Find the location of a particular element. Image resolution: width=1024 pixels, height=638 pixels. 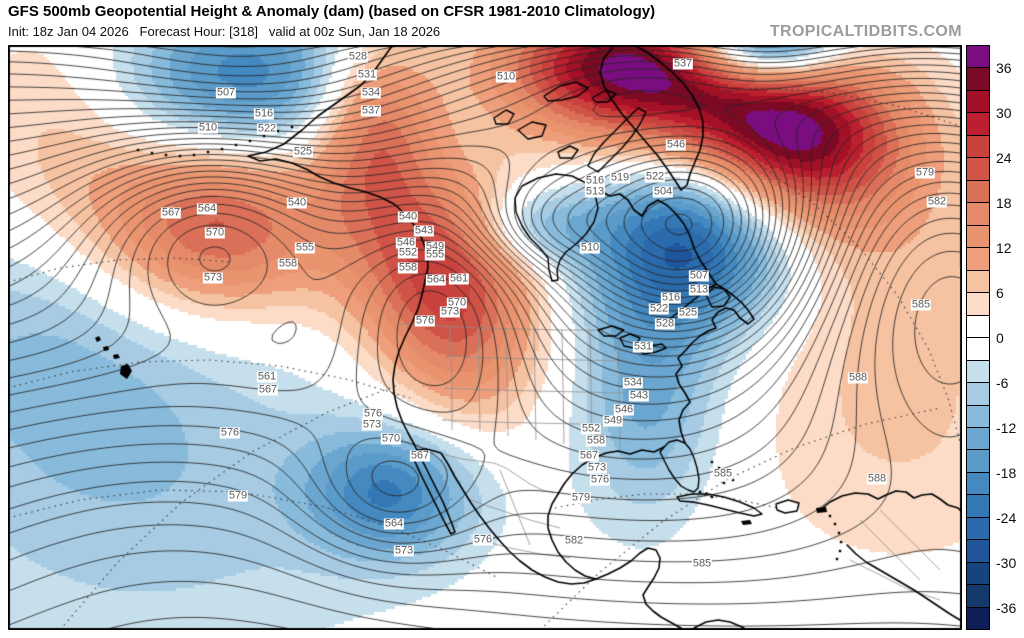

colorbar-label: -18 is located at coordinates (1006, 472).